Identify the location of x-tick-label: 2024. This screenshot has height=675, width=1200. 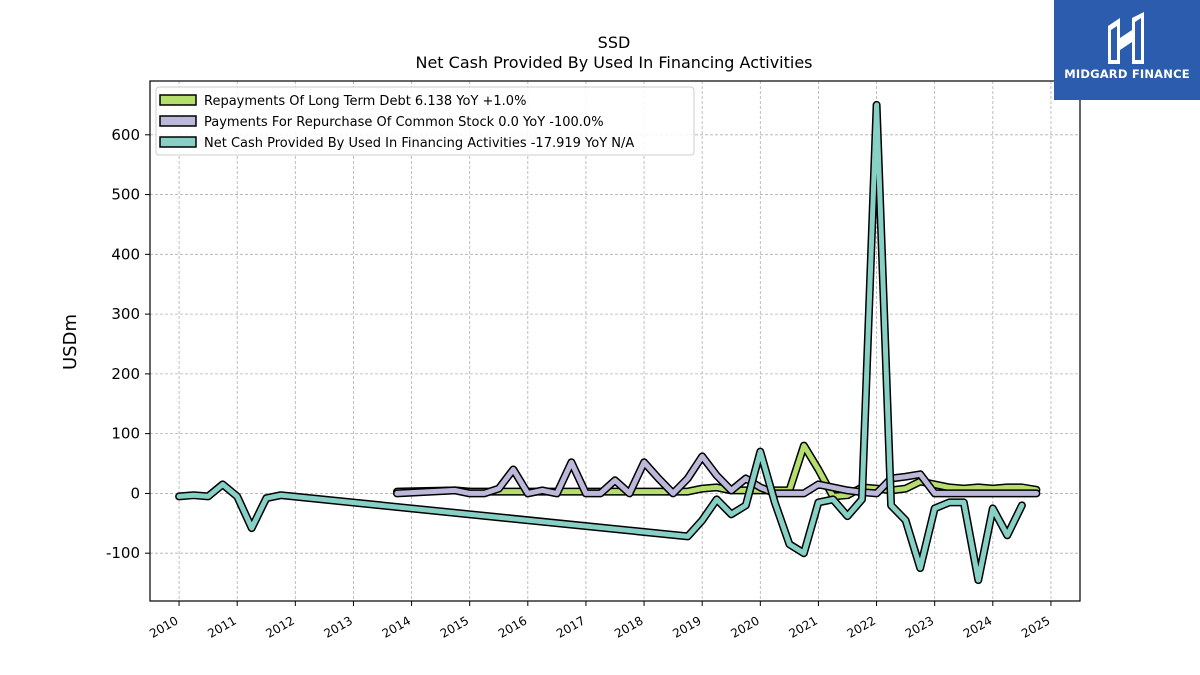
(977, 626).